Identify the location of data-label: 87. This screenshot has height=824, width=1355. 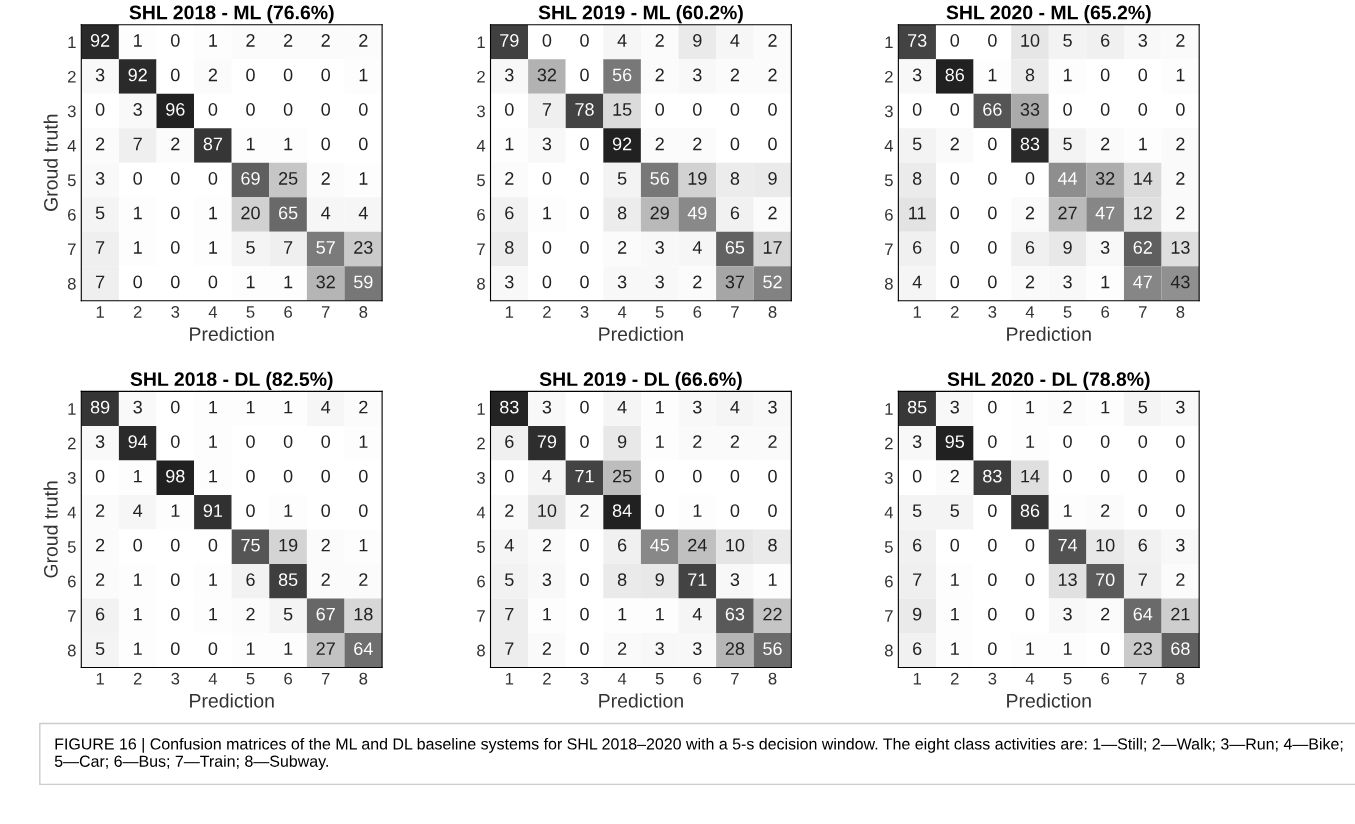
(213, 144).